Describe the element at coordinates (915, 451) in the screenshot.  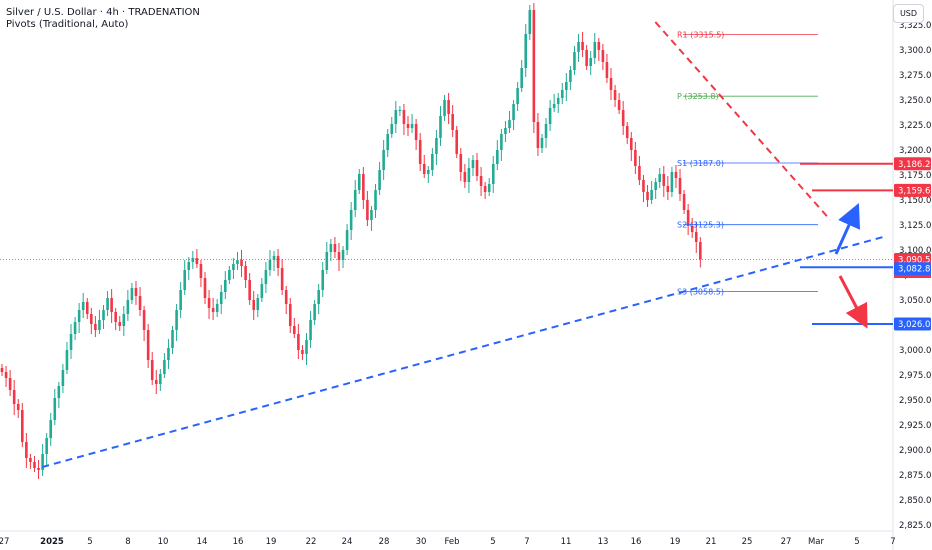
I see `y-tick-label: 2,900.0` at that location.